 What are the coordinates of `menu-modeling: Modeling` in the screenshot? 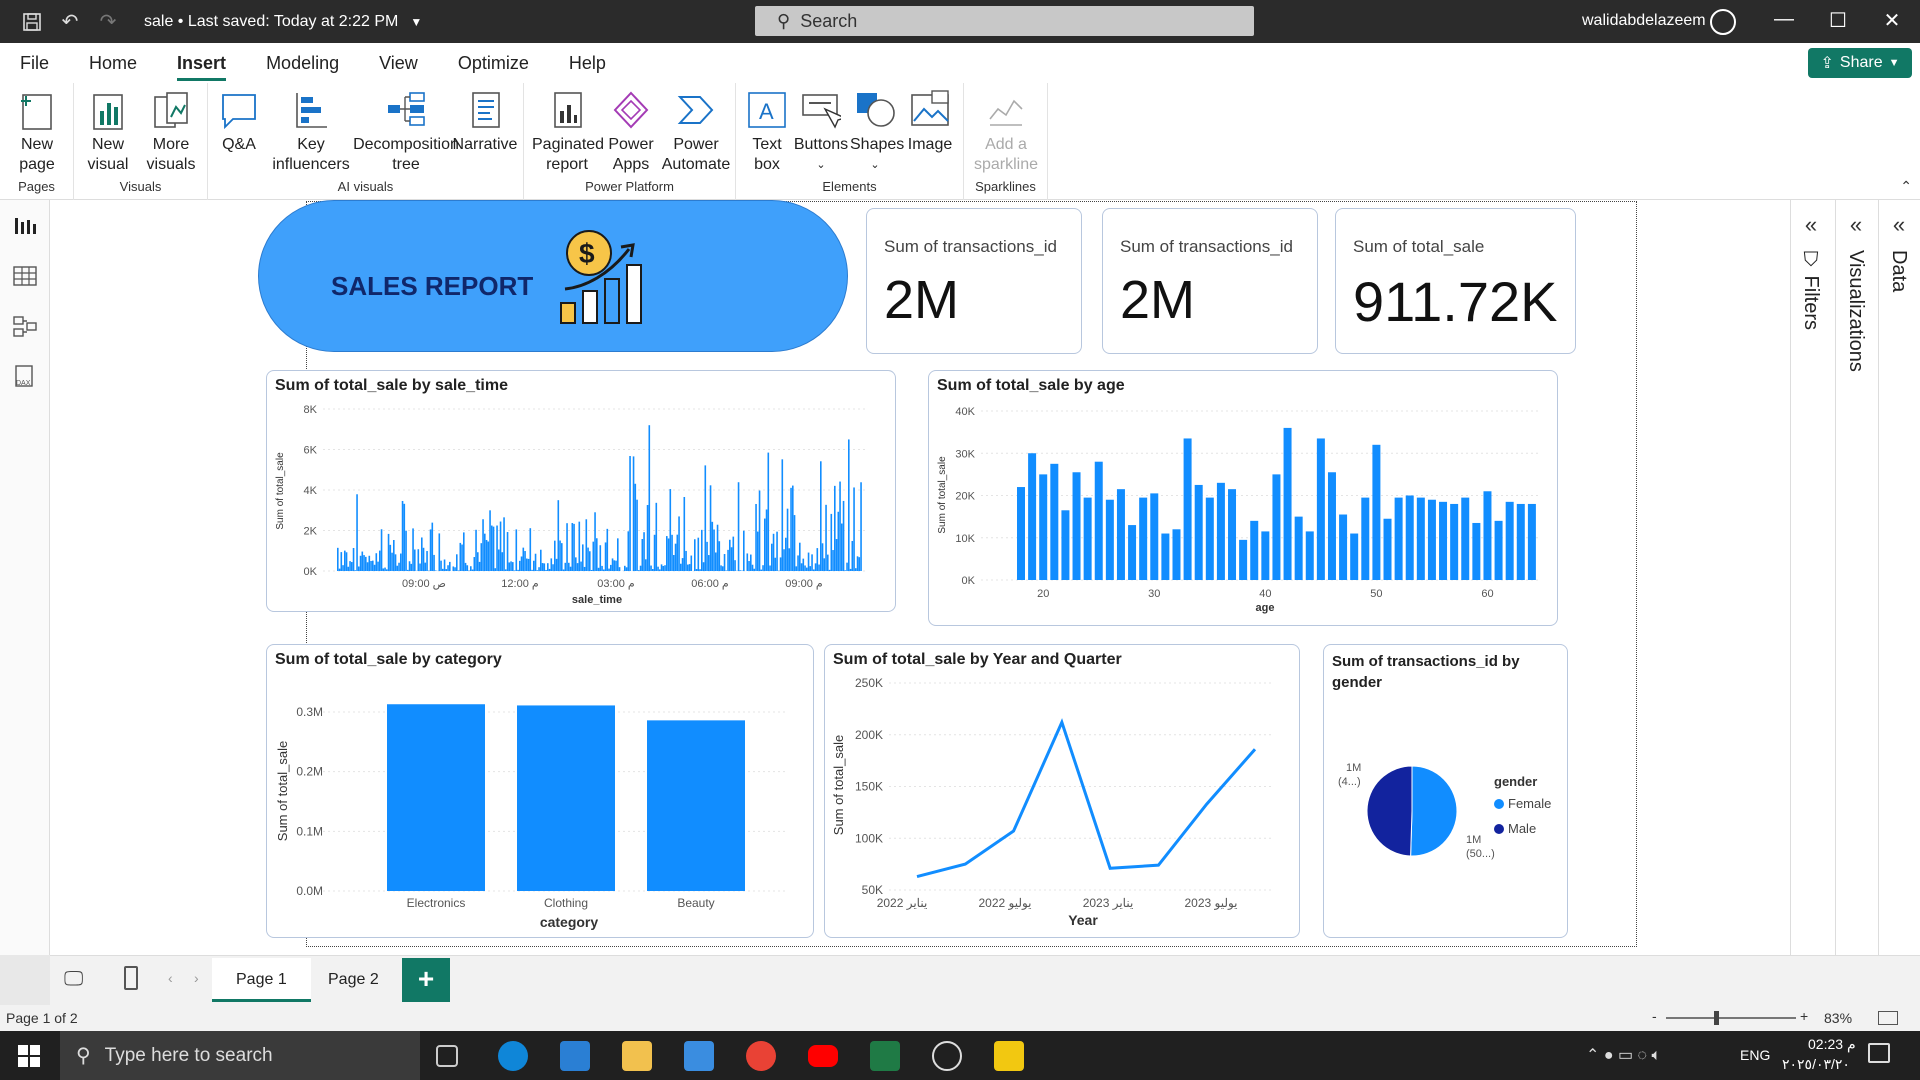 It's located at (303, 63).